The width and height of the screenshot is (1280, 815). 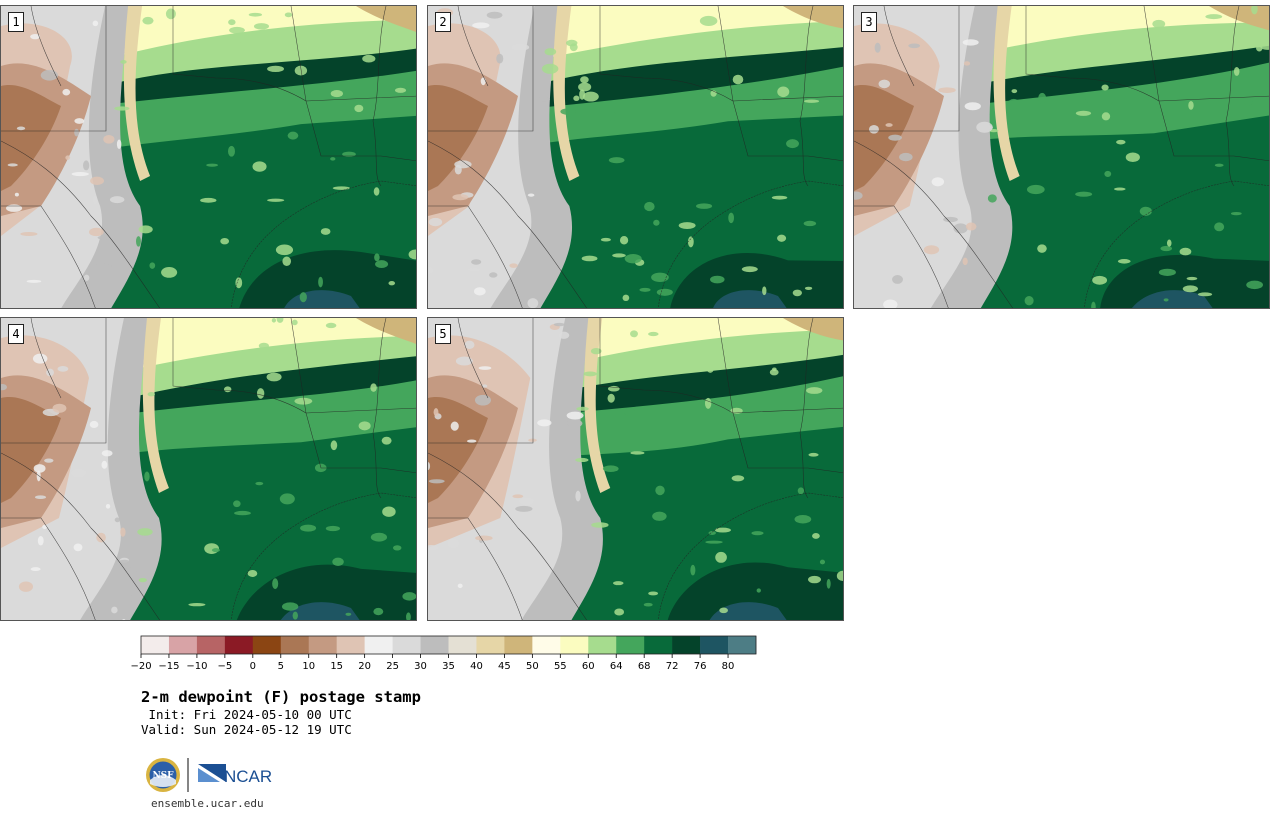 What do you see at coordinates (196, 666) in the screenshot?
I see `colorbar-tick-label: −10` at bounding box center [196, 666].